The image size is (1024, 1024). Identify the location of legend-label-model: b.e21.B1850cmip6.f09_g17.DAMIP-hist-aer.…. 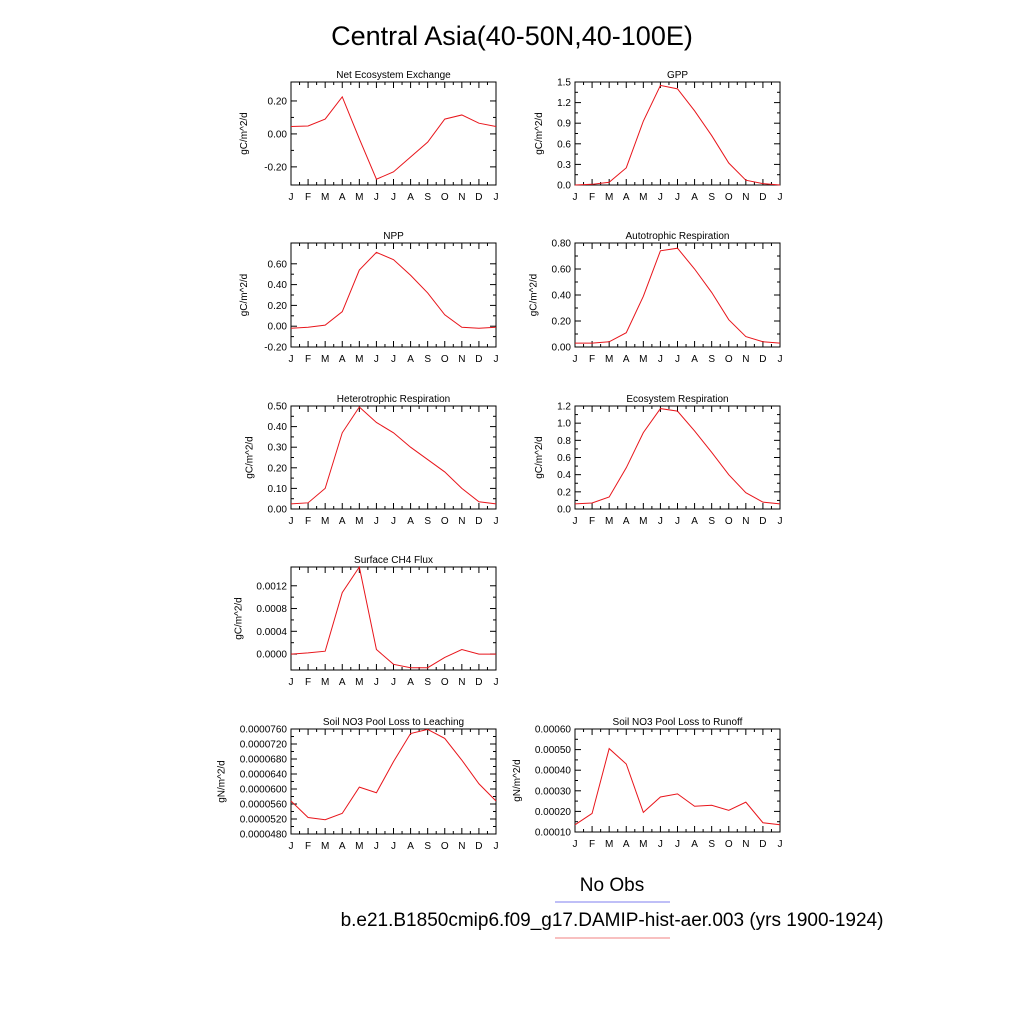
(612, 920).